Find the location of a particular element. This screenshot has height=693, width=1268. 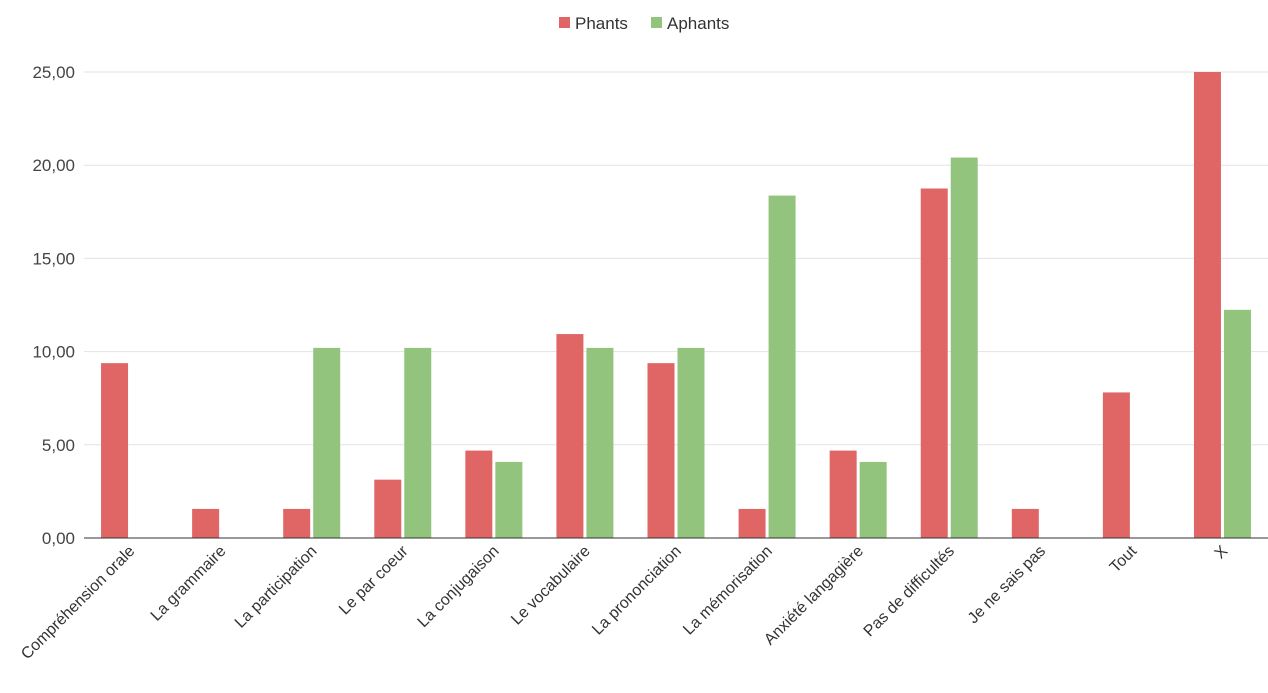

y-axis-tick-labels: 0,00 5,00 10,00 15,00 20,00 25,00 is located at coordinates (53, 305).